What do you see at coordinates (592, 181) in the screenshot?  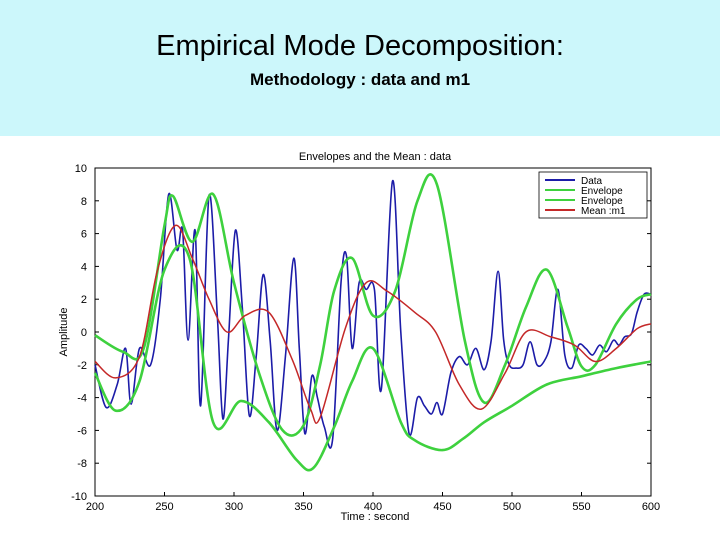 I see `legend-entry: Data` at bounding box center [592, 181].